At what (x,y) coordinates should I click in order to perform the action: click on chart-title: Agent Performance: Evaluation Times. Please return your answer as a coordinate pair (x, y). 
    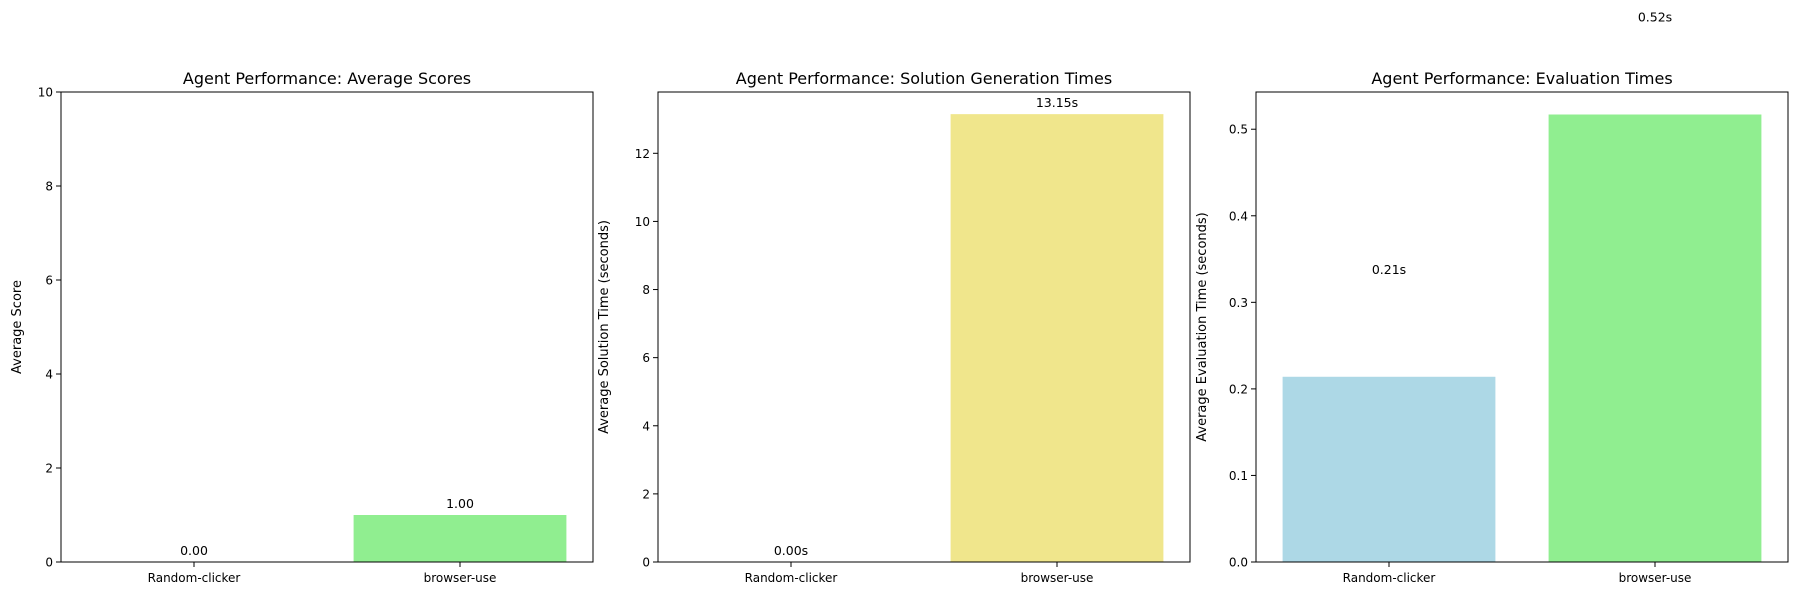
    Looking at the image, I should click on (1521, 78).